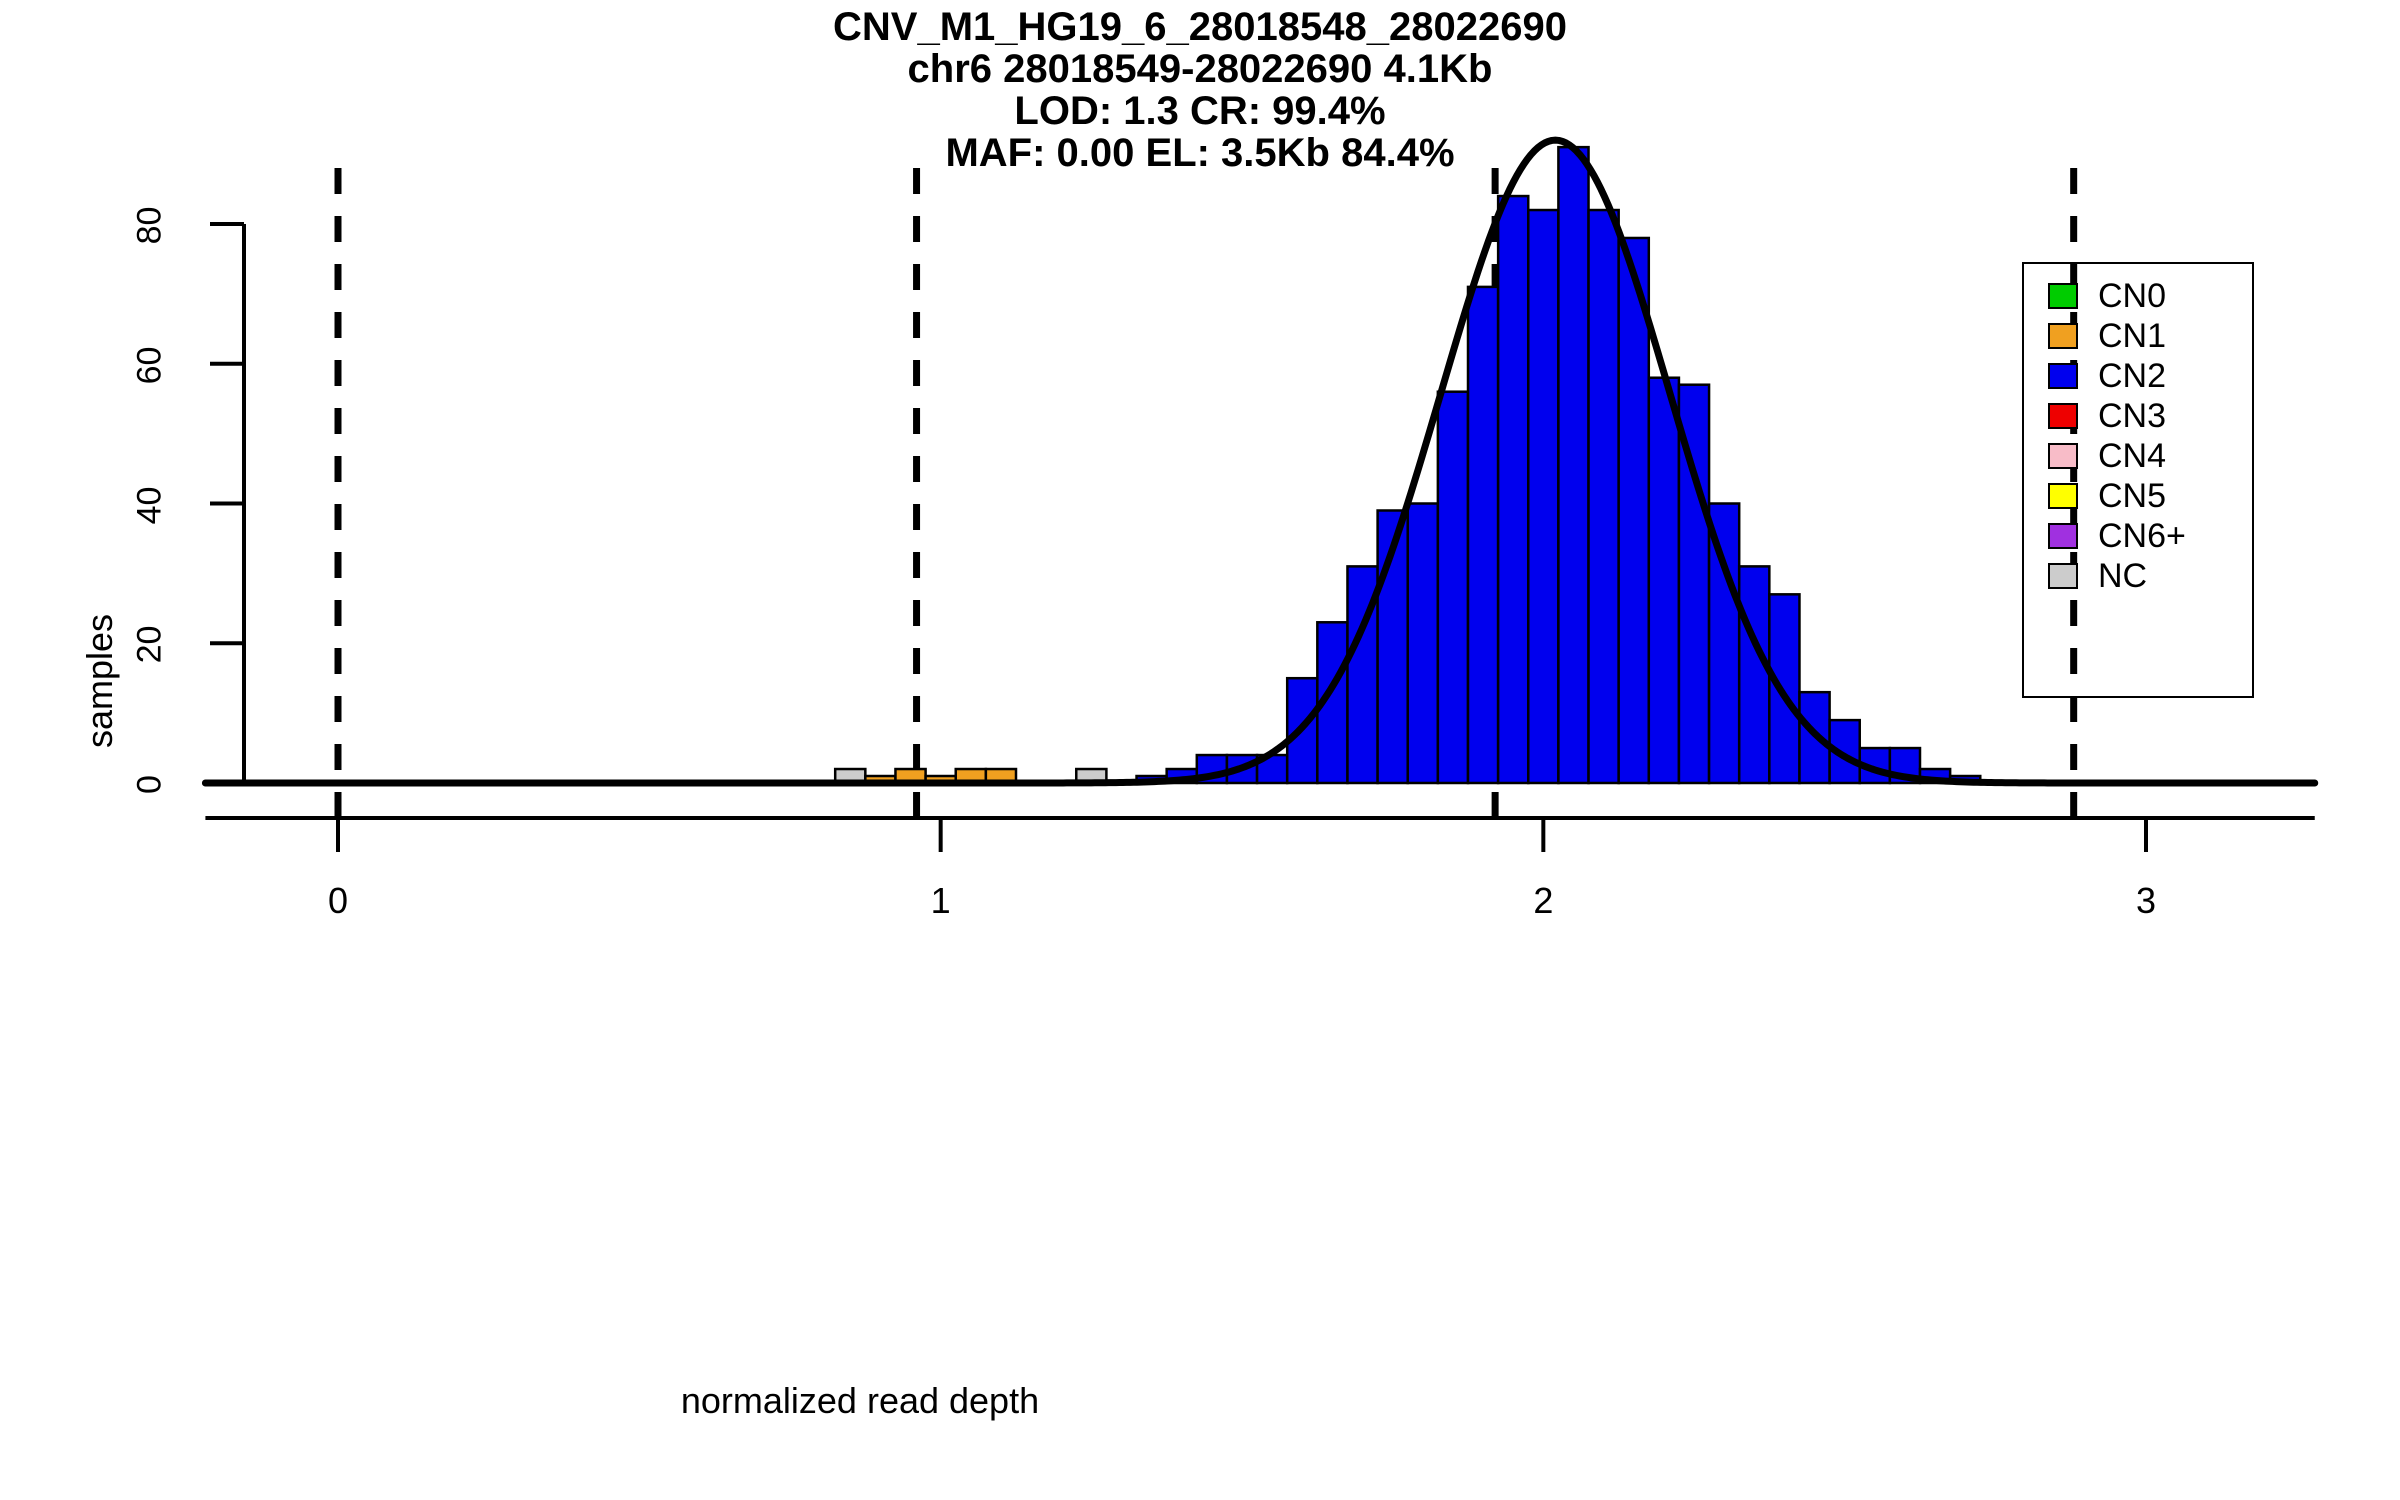 Image resolution: width=2400 pixels, height=1500 pixels. Describe the element at coordinates (2132, 416) in the screenshot. I see `legend-item-label: CN3` at that location.